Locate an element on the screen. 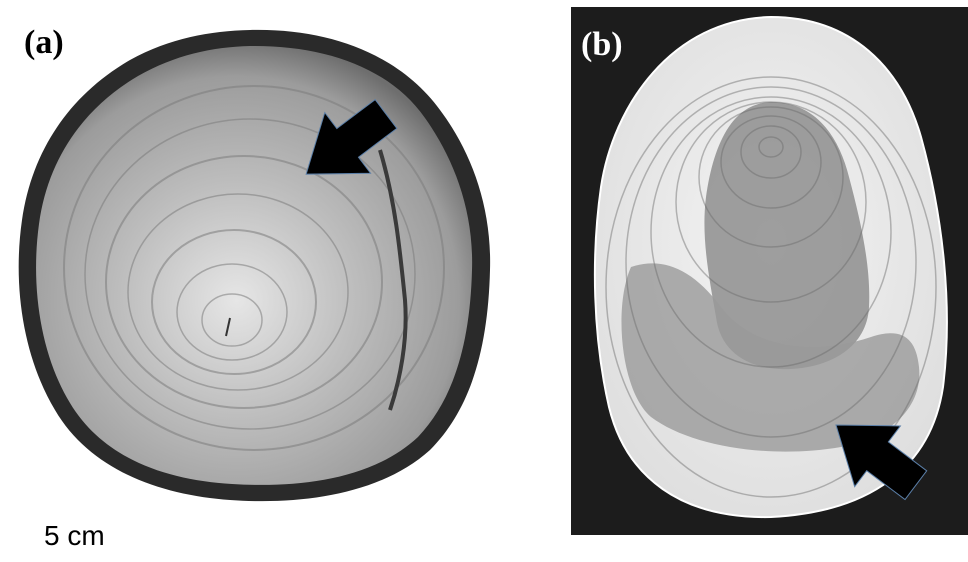 The image size is (968, 562). arrow-a is located at coordinates (351, 136).